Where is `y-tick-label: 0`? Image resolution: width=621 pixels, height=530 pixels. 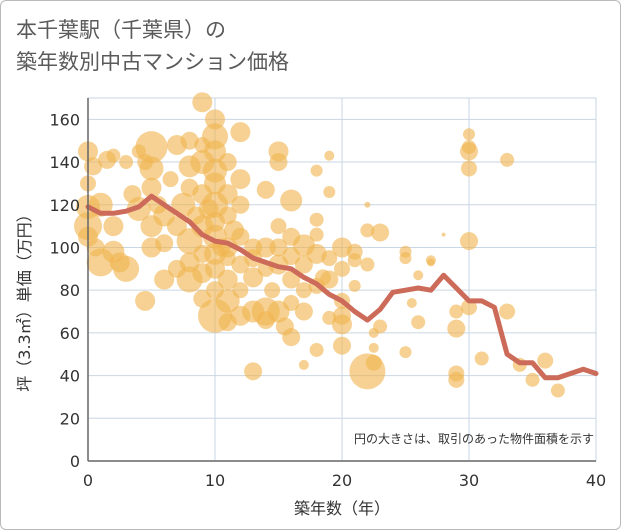 y-tick-label: 0 is located at coordinates (75, 461).